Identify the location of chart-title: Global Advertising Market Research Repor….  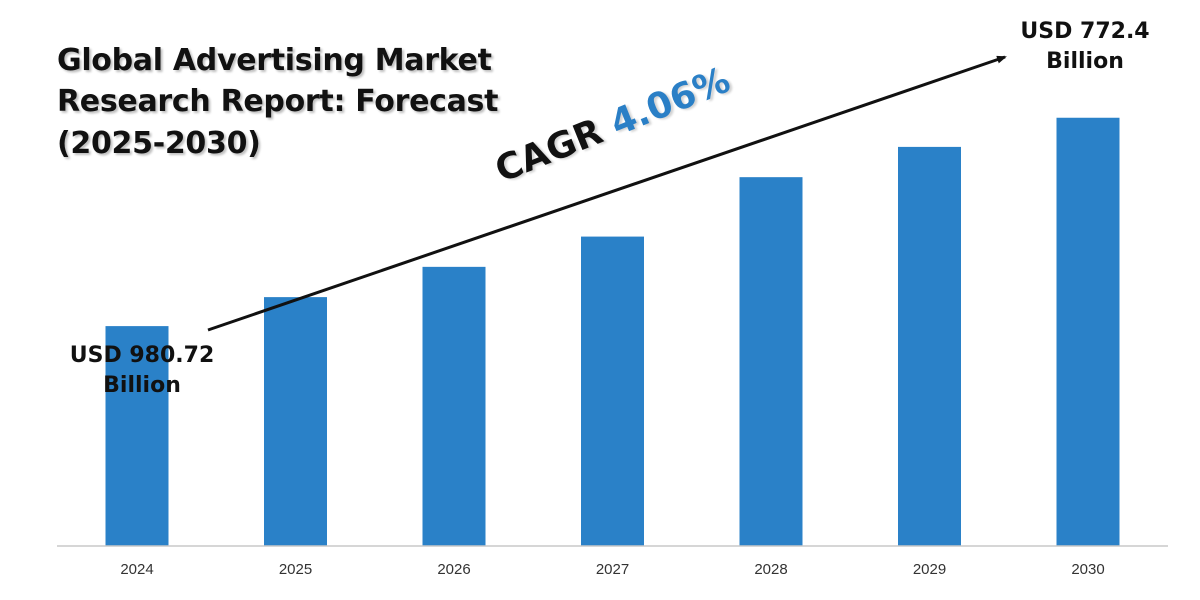
(292, 102).